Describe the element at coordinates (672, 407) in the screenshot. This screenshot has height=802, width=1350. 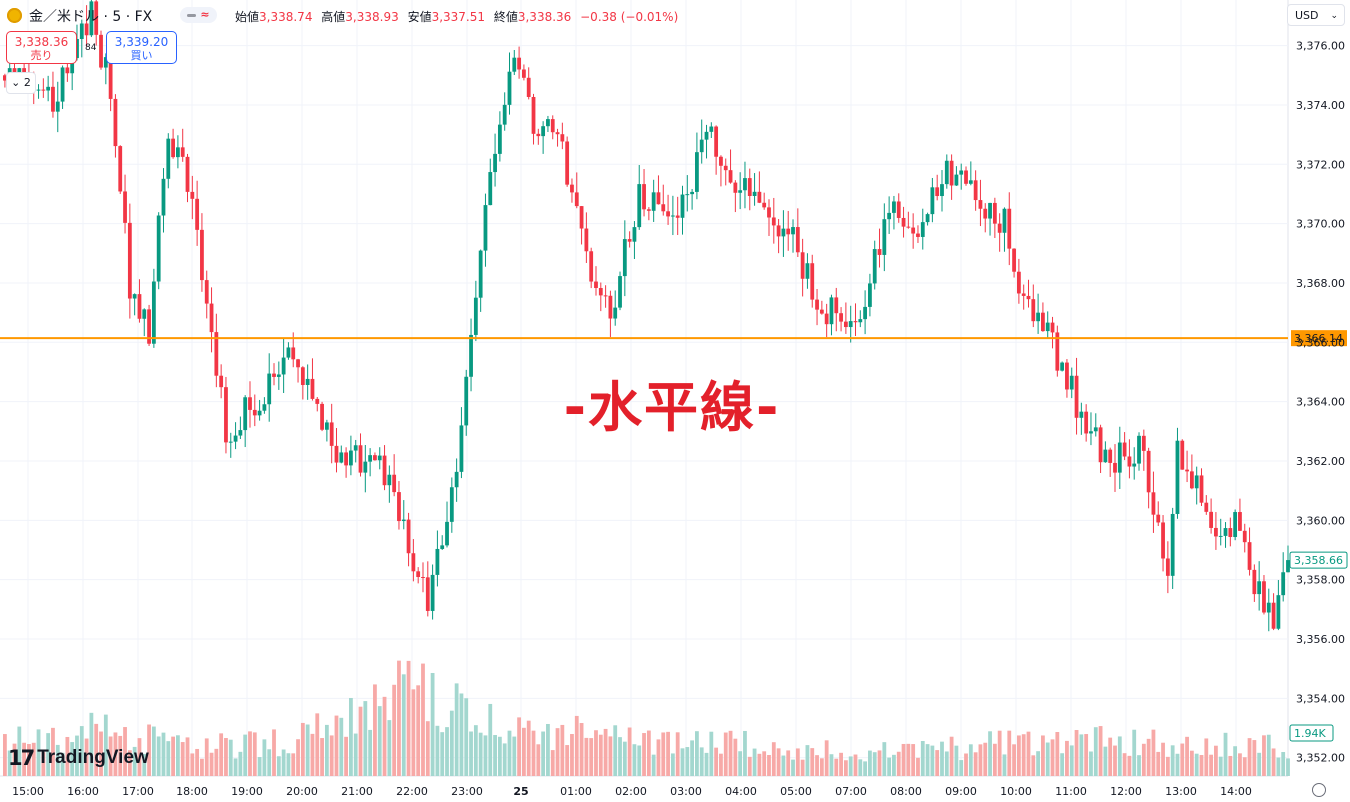
I see `annotation-text: -水平線-` at that location.